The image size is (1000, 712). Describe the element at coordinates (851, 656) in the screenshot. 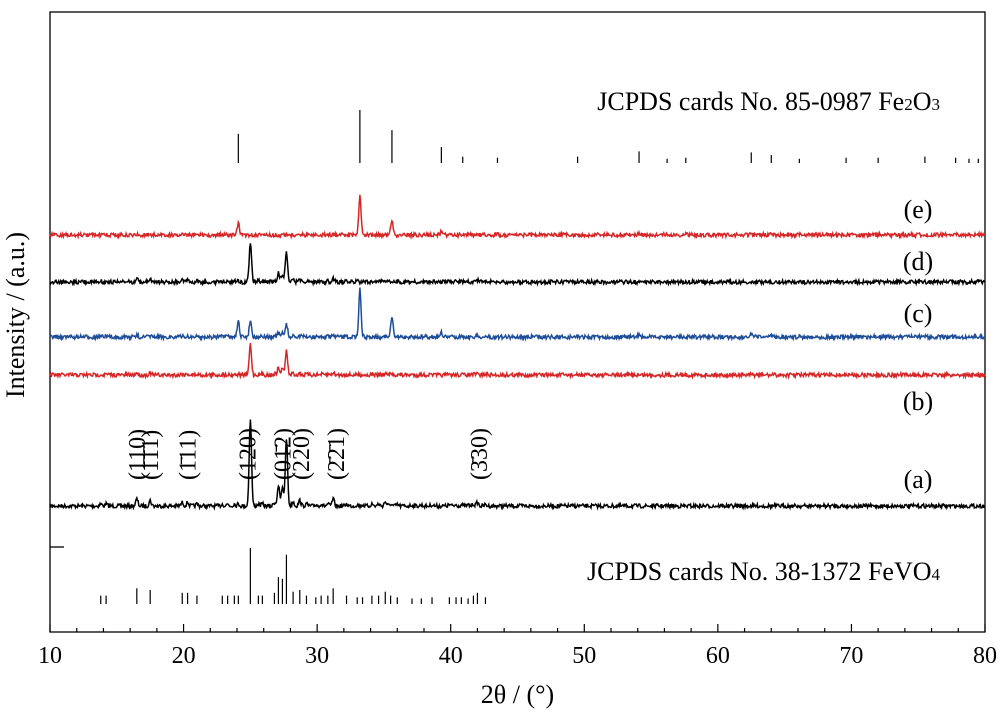

I see `x-tick-label: 70` at that location.